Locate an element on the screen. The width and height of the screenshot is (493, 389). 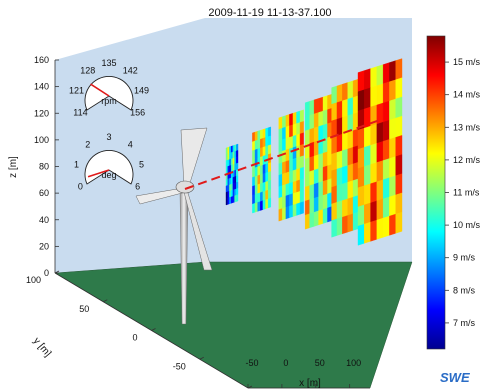
gauge-tick-label: 0 is located at coordinates (80, 187).